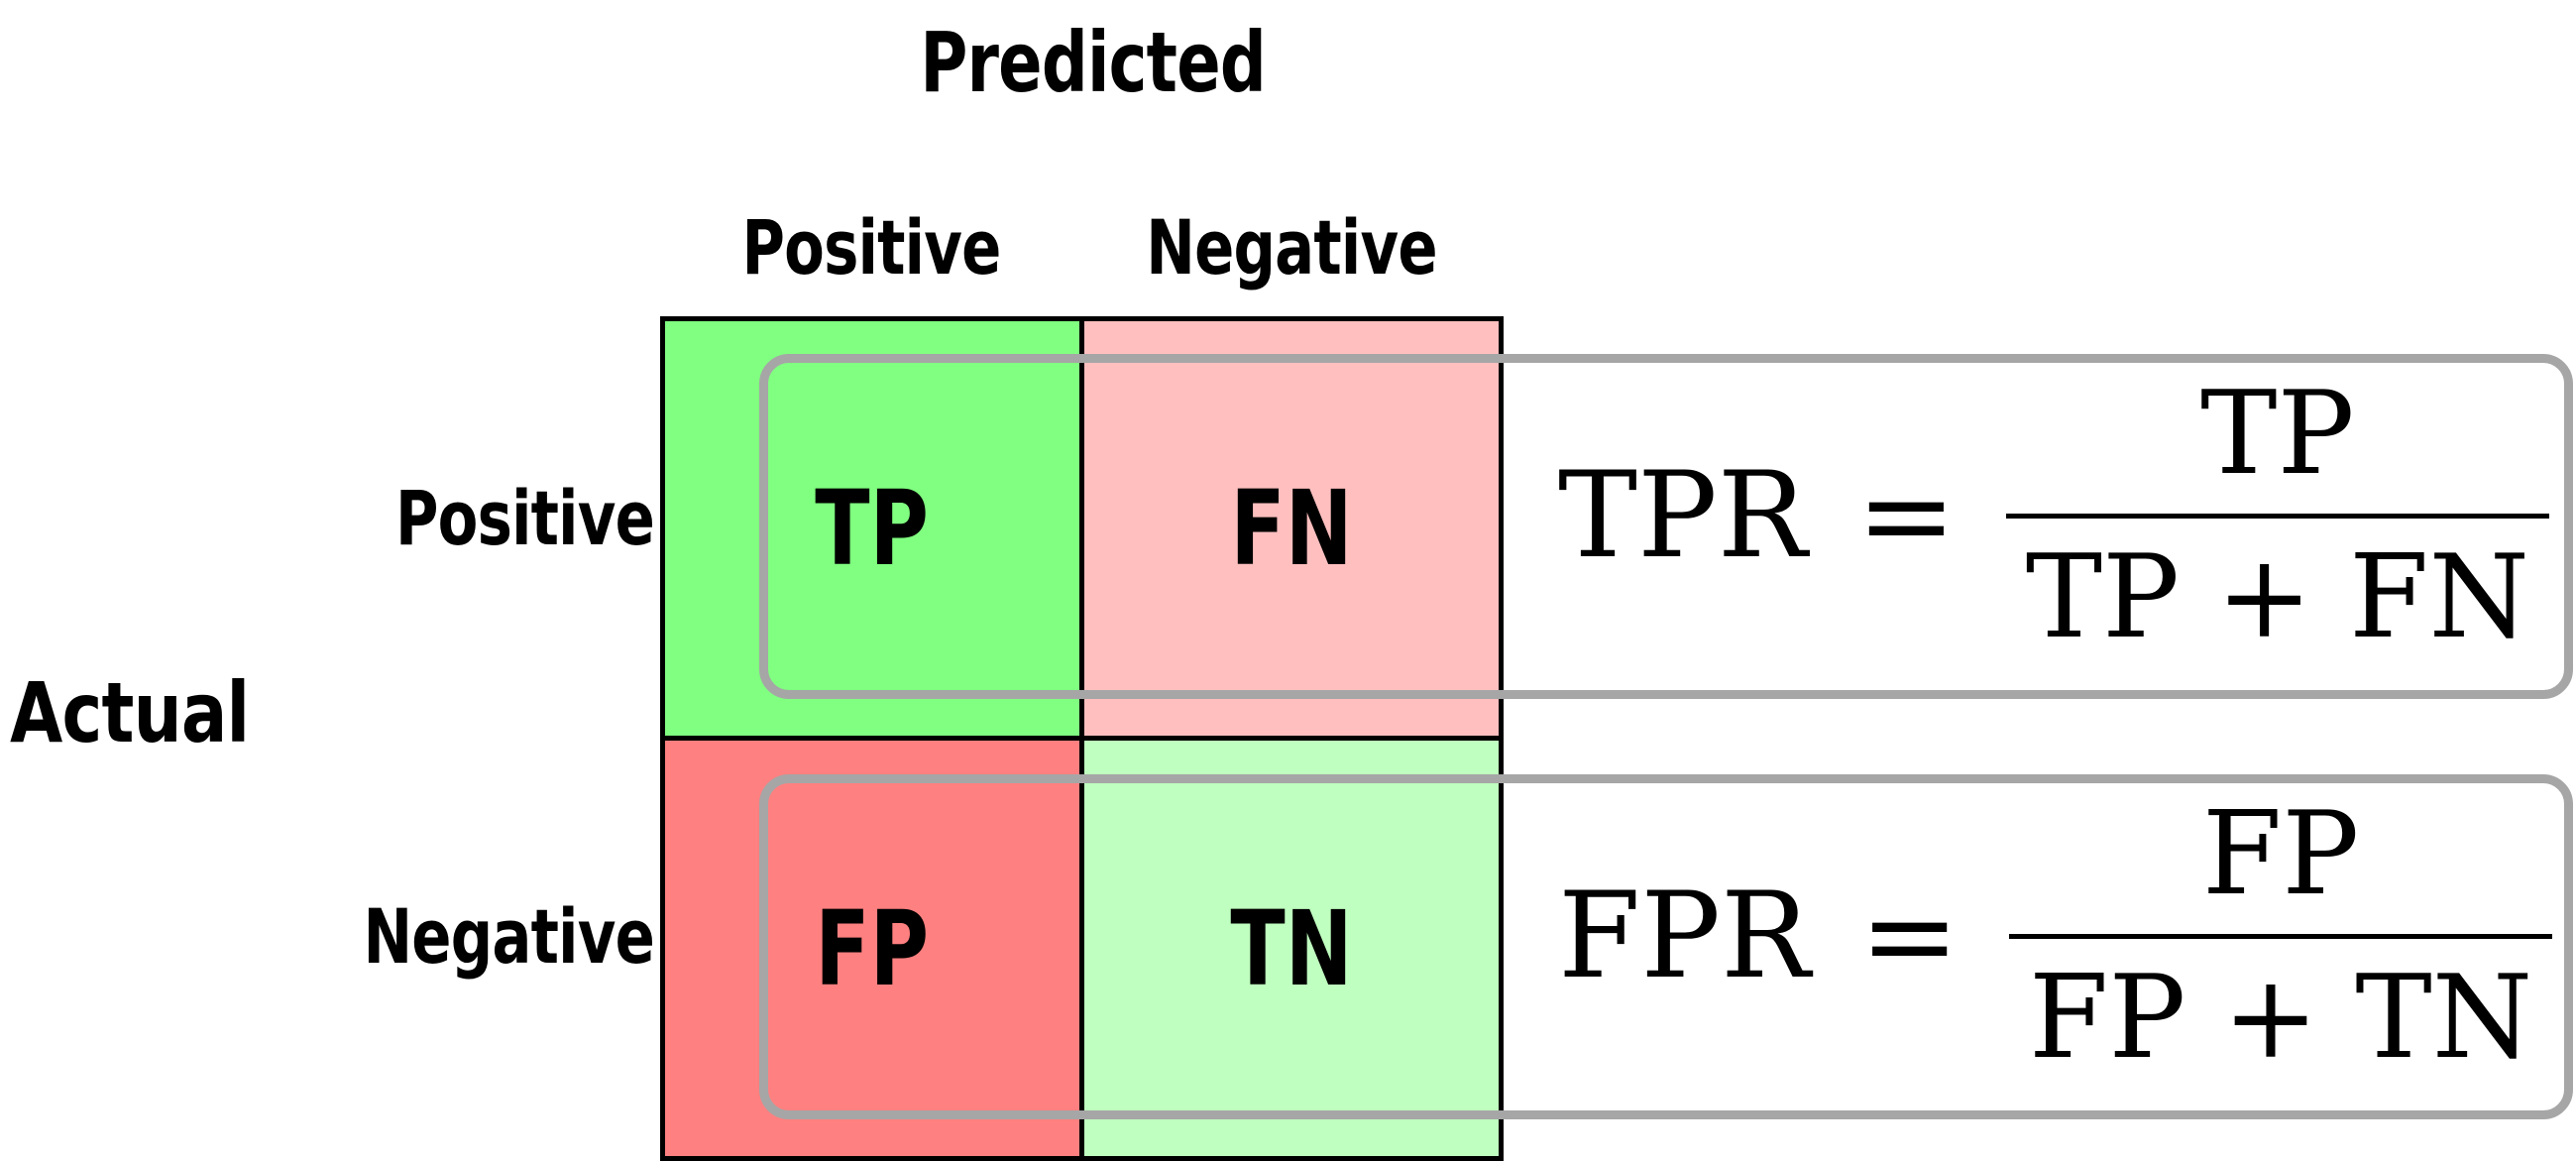  I want to click on matrix-cell-true-positive: TP, so click(872, 528).